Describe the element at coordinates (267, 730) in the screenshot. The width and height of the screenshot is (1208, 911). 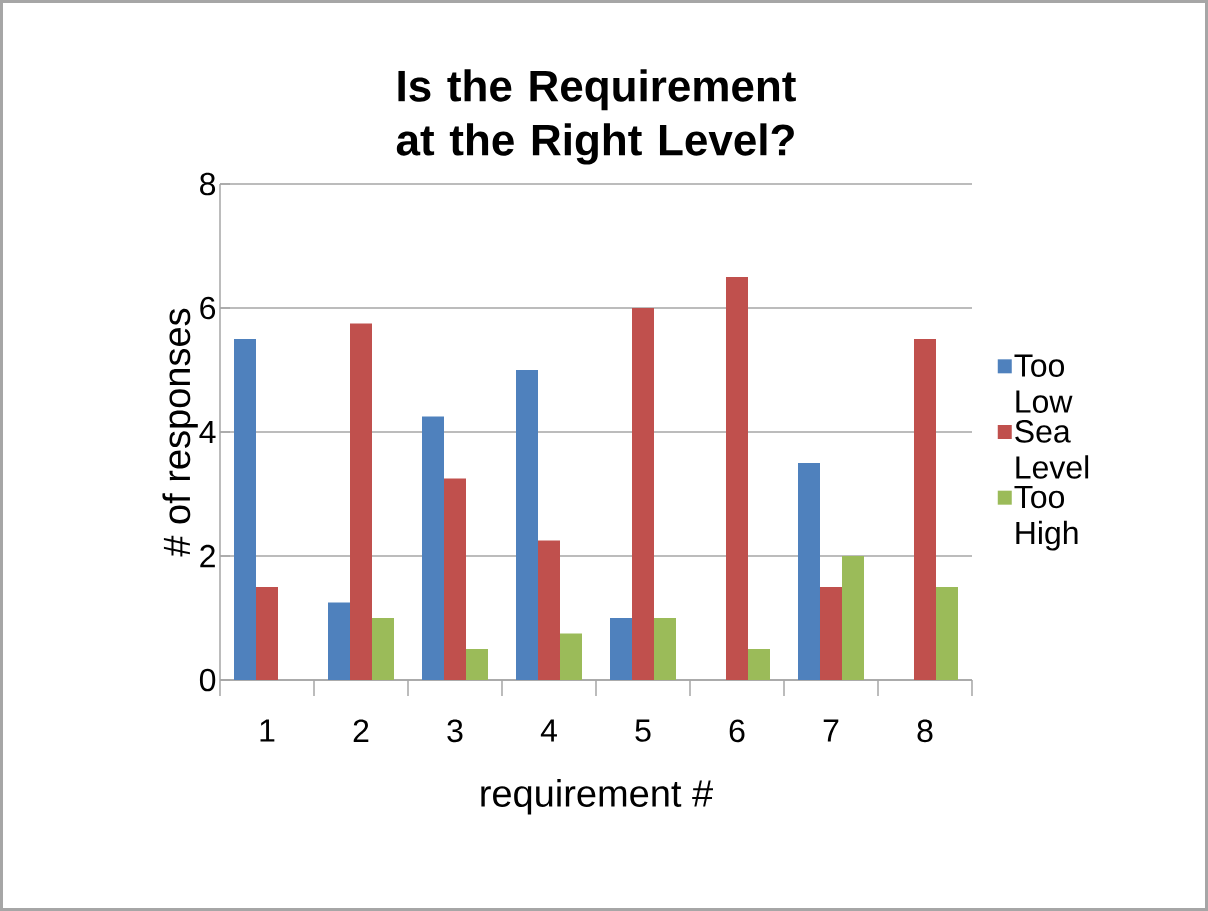
I see `x-tick-label: 1` at that location.